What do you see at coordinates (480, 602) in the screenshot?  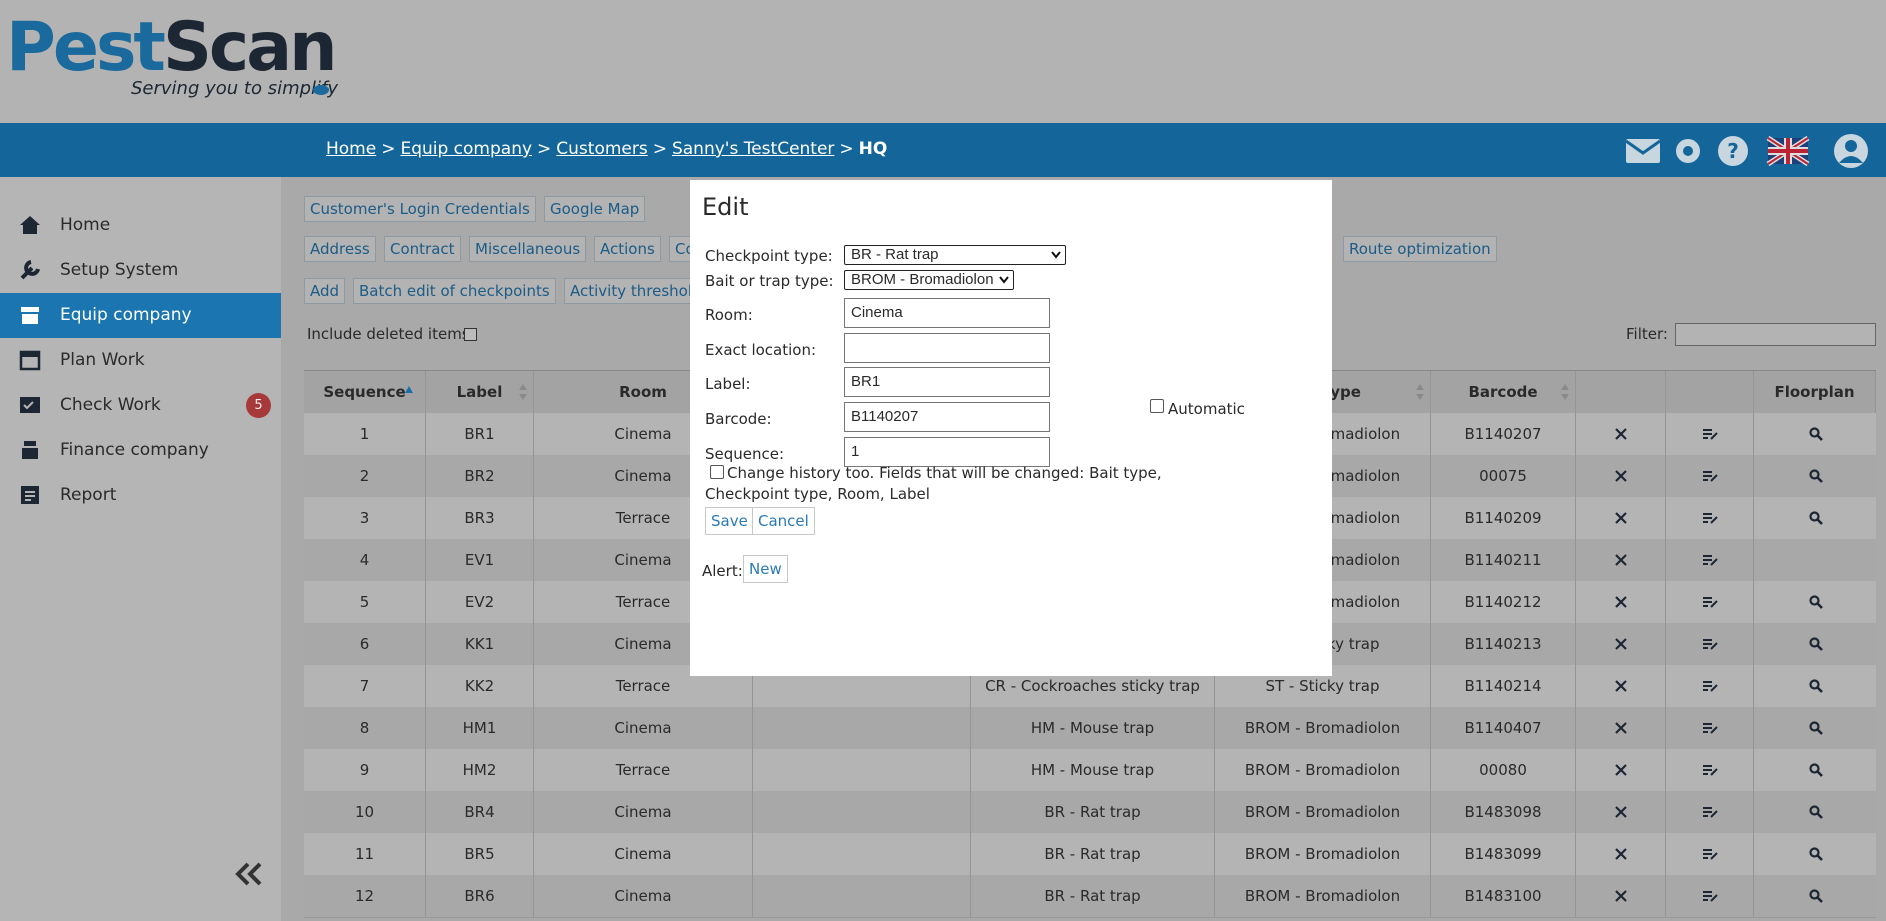 I see `table-cell: EV2` at bounding box center [480, 602].